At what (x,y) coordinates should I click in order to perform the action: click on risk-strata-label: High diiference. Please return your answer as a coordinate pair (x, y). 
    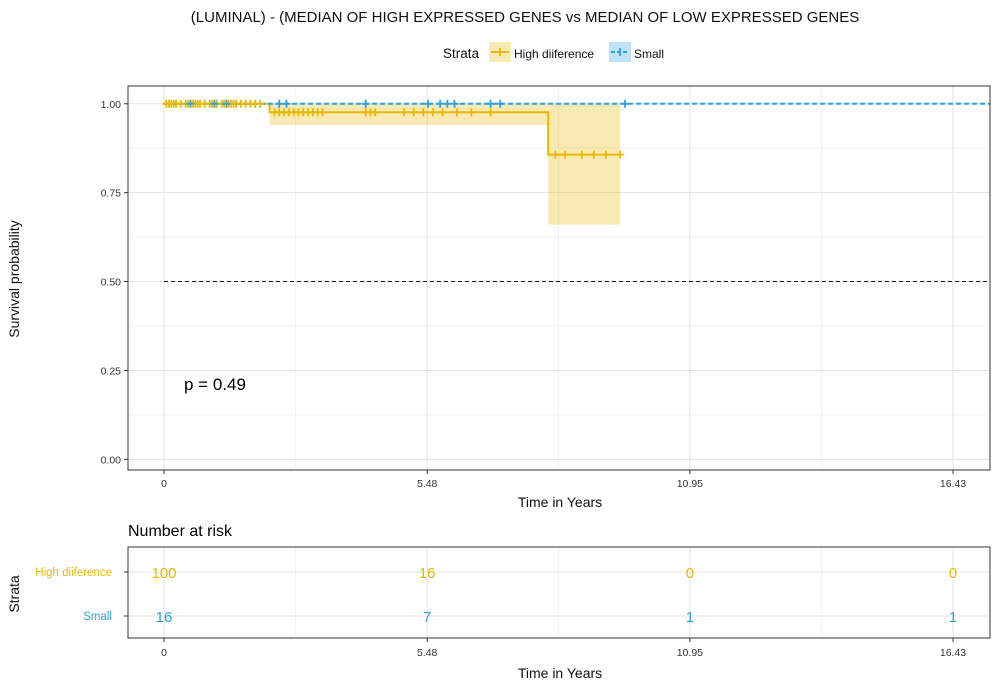
    Looking at the image, I should click on (73, 573).